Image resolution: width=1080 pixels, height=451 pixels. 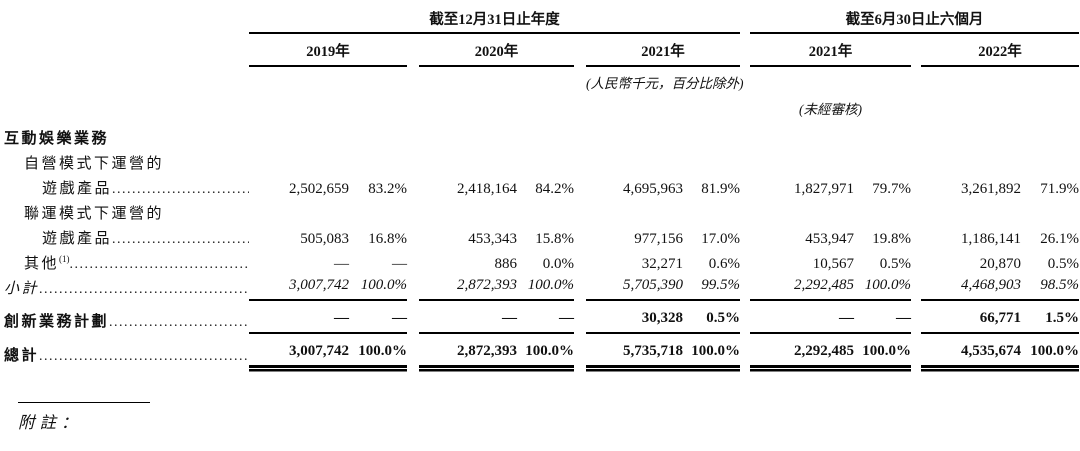 What do you see at coordinates (319, 189) in the screenshot?
I see `cell-value: 2,502,659` at bounding box center [319, 189].